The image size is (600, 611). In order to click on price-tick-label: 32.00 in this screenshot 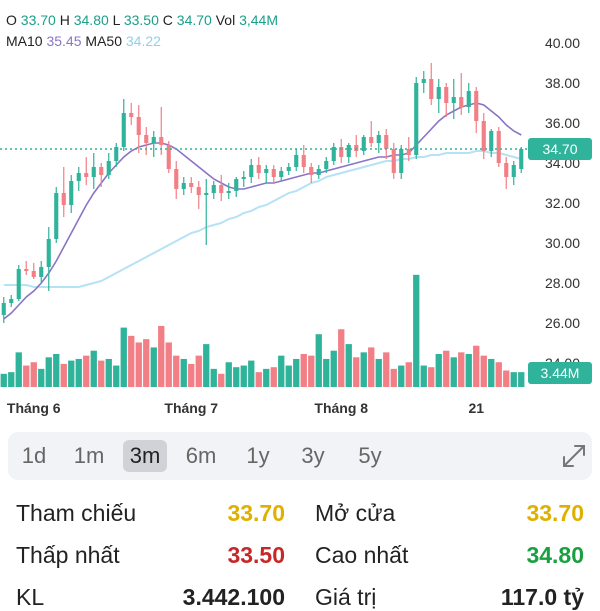, I will do `click(562, 203)`.